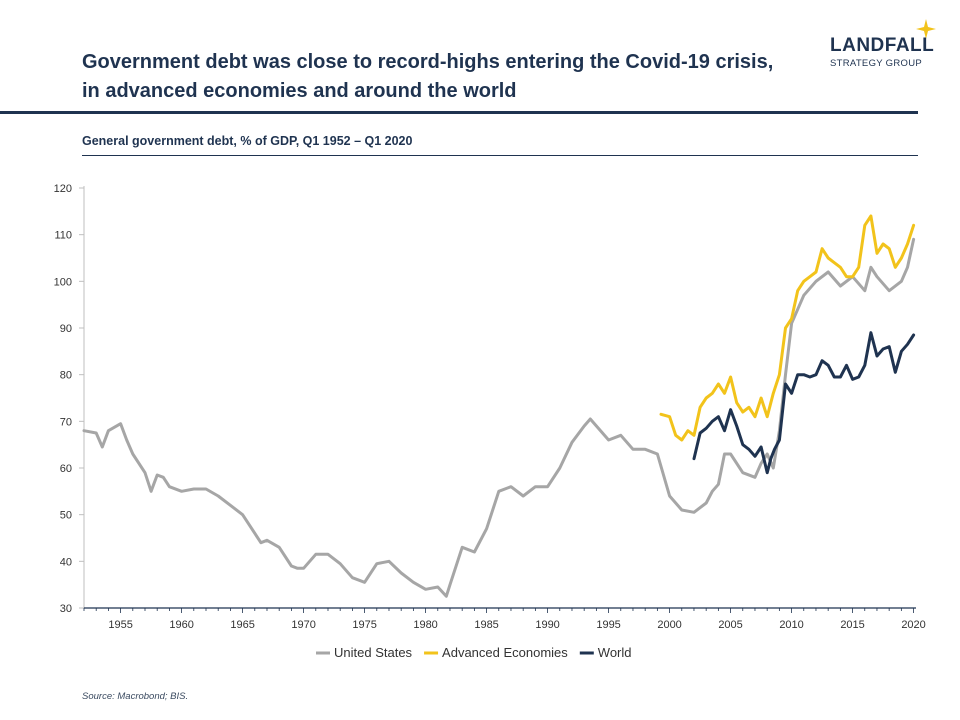 The width and height of the screenshot is (960, 720). Describe the element at coordinates (66, 422) in the screenshot. I see `y-tick-label: 70` at that location.